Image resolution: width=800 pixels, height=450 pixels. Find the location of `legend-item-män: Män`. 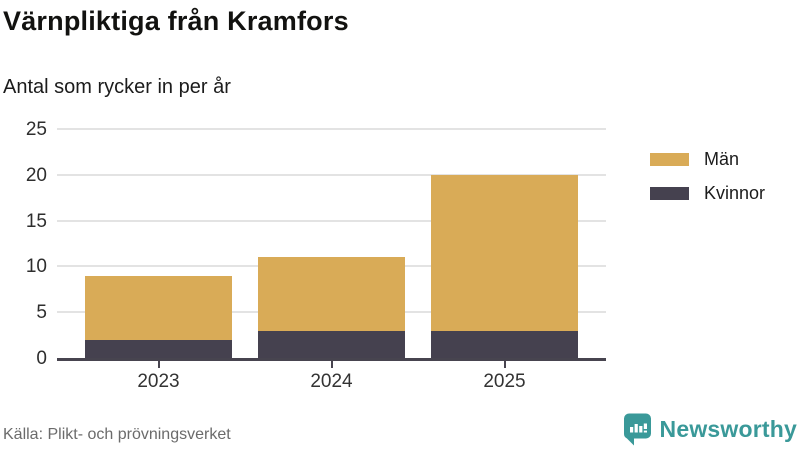

legend-item-män: Män is located at coordinates (707, 159).